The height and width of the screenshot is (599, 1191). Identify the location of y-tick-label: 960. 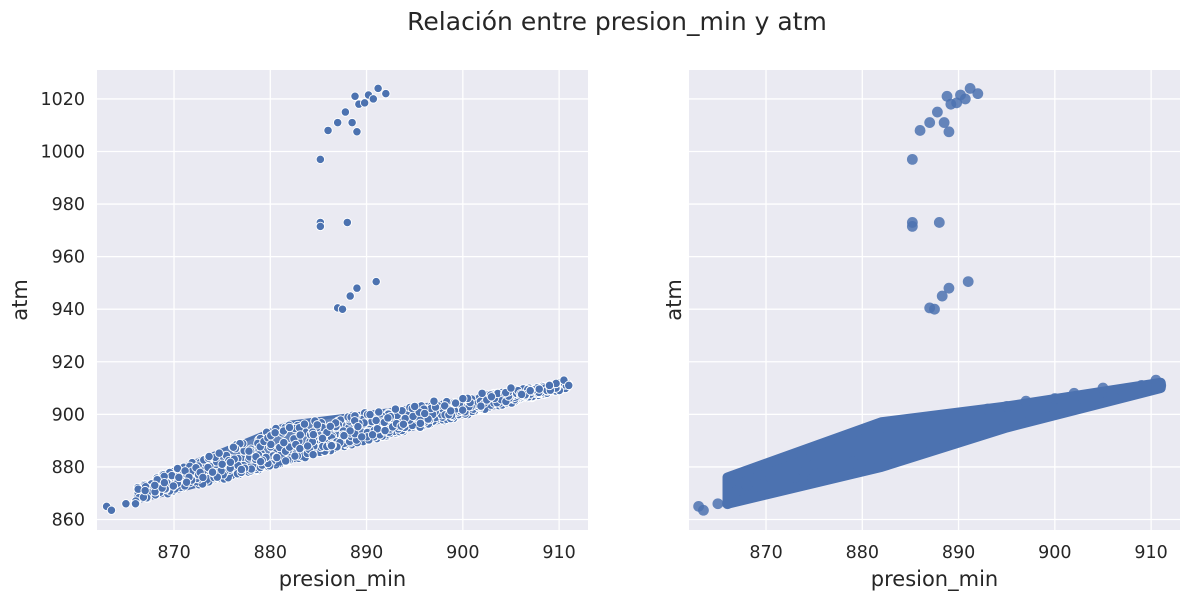
(68, 258).